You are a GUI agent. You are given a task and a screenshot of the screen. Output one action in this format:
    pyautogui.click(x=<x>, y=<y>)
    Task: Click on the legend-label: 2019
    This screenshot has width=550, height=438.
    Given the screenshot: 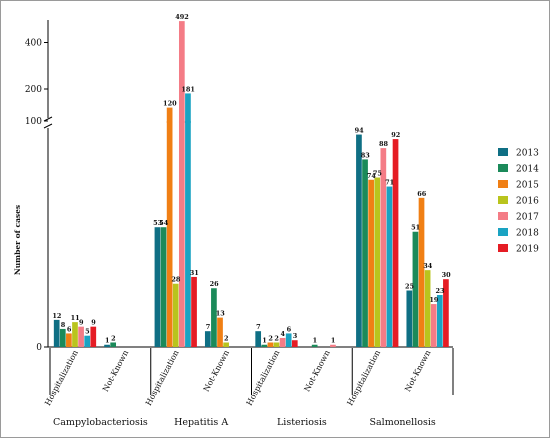 What is the action you would take?
    pyautogui.click(x=527, y=250)
    